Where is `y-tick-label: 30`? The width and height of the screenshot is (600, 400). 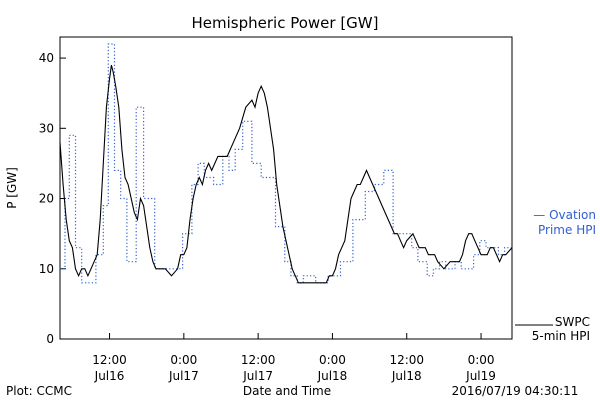 y-tick-label: 30 is located at coordinates (46, 128).